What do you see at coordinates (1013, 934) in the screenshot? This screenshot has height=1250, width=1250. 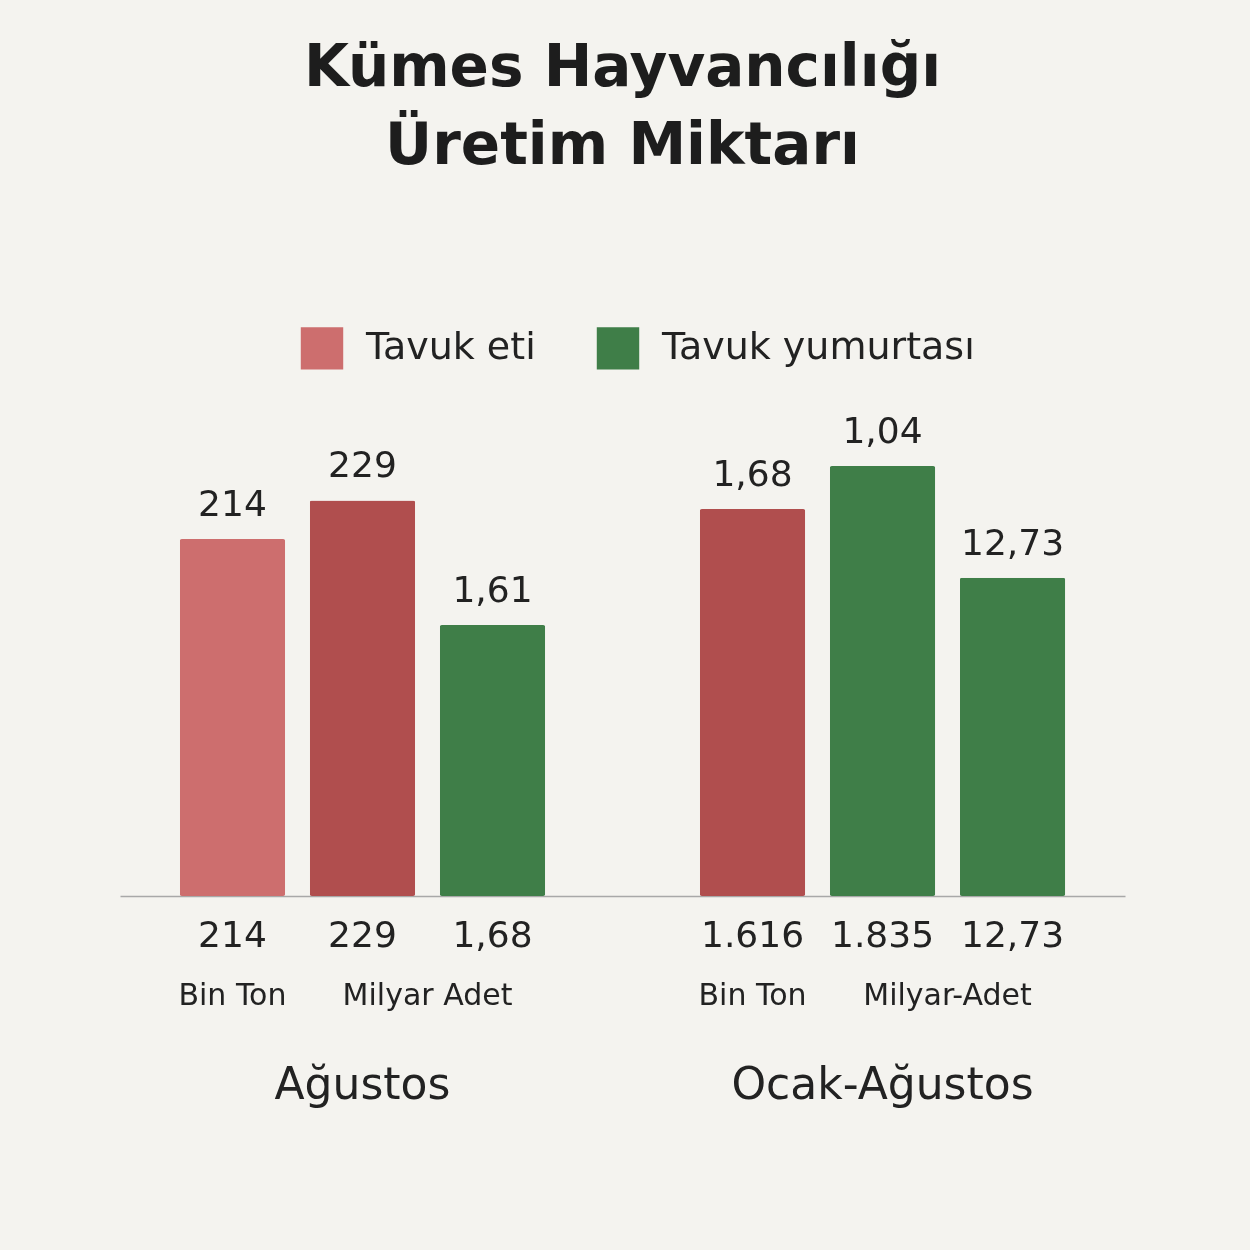 I see `x-tick-label: 12,73` at bounding box center [1013, 934].